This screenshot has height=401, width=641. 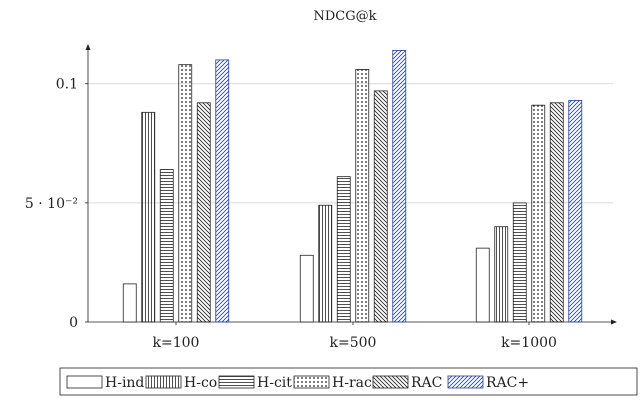 I want to click on x-tick-label: k=500, so click(x=353, y=343).